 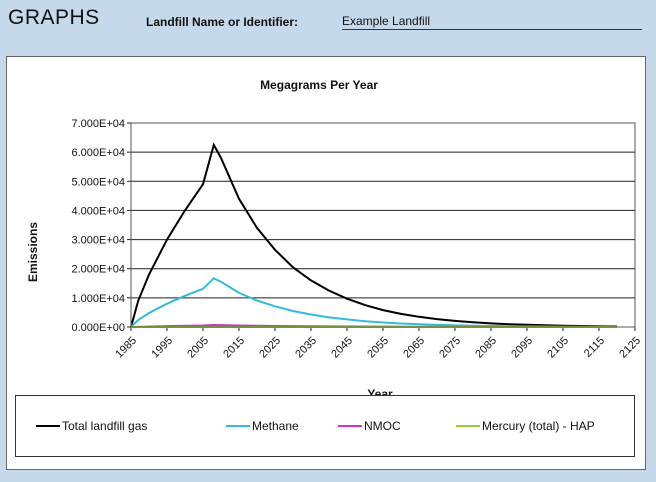 What do you see at coordinates (522, 348) in the screenshot?
I see `x-tick-label: 2095` at bounding box center [522, 348].